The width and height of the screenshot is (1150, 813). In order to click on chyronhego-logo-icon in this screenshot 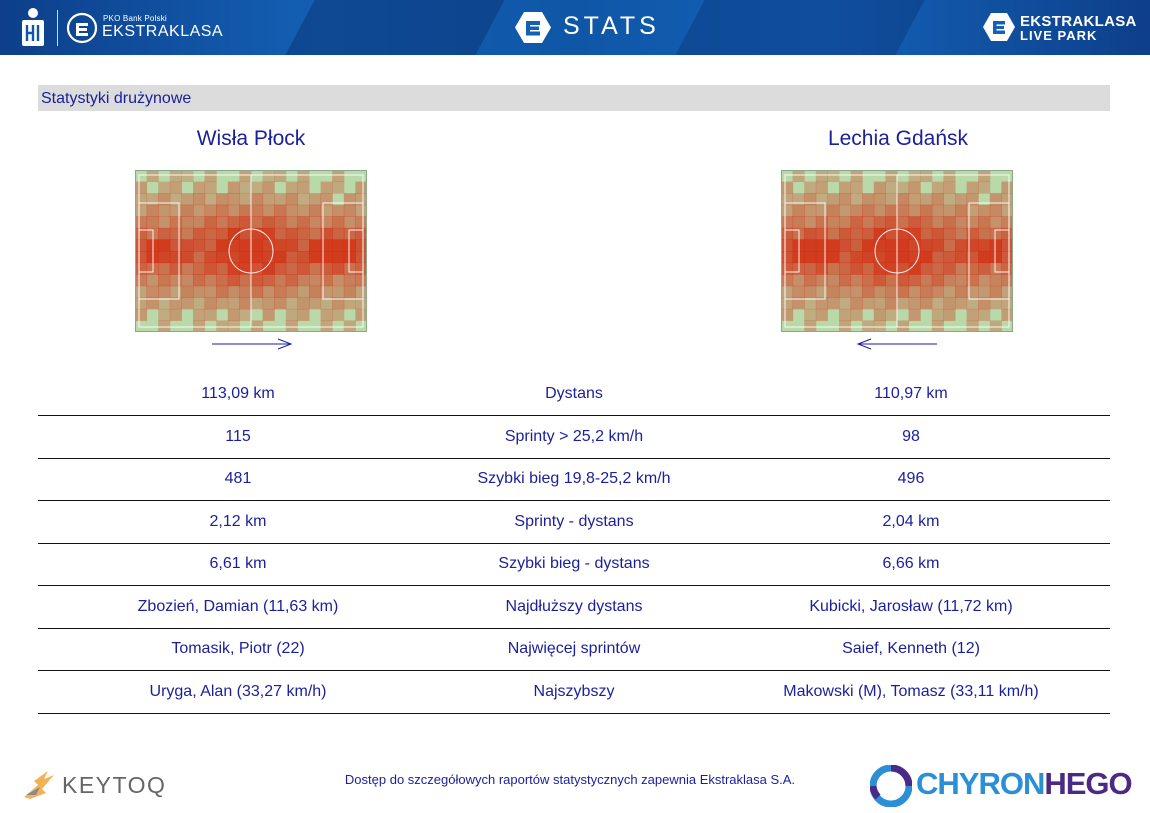, I will do `click(891, 786)`.